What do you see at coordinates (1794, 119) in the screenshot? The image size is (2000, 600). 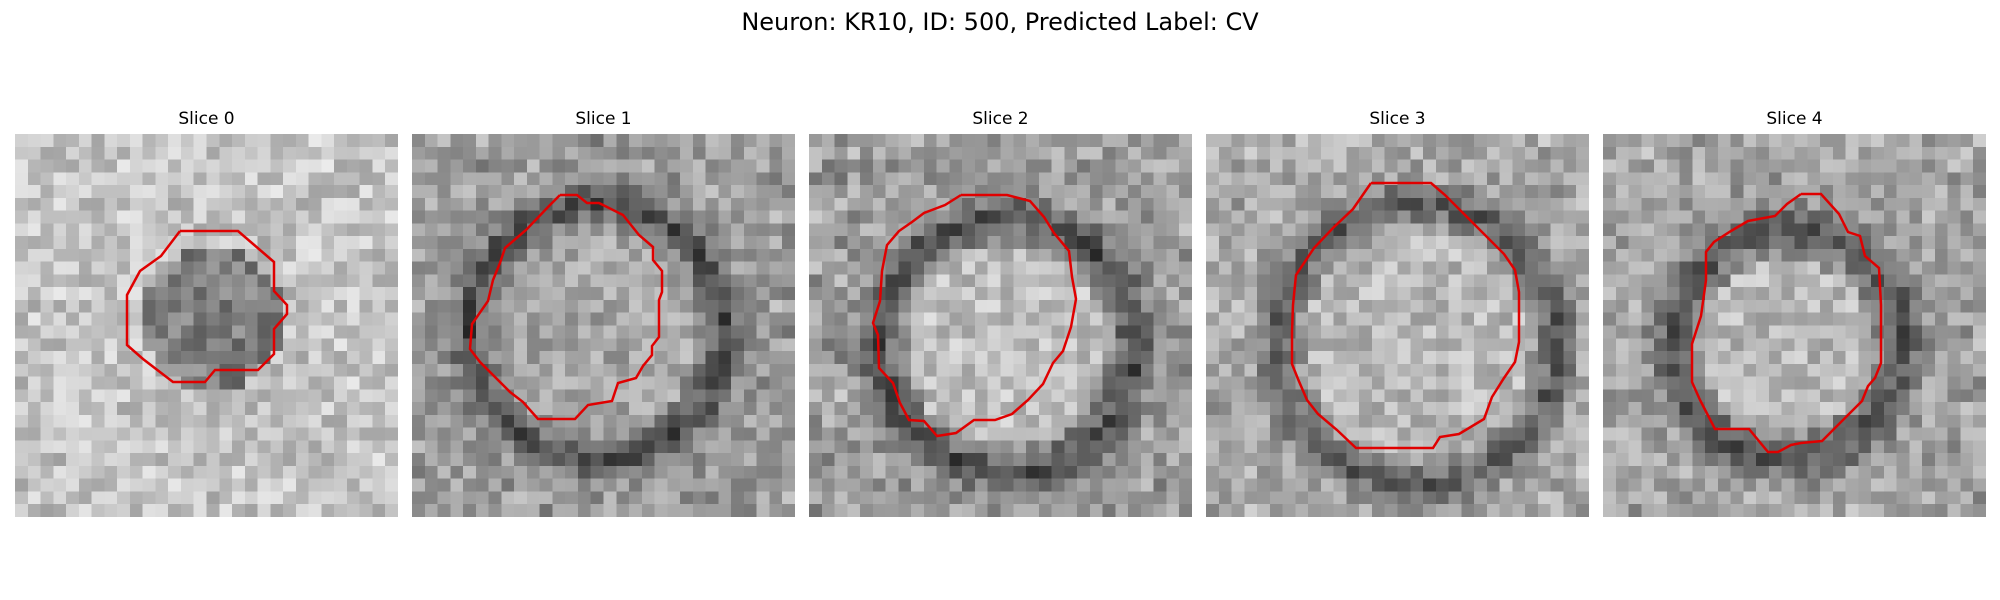 I see `slice-4-title: Slice 4` at bounding box center [1794, 119].